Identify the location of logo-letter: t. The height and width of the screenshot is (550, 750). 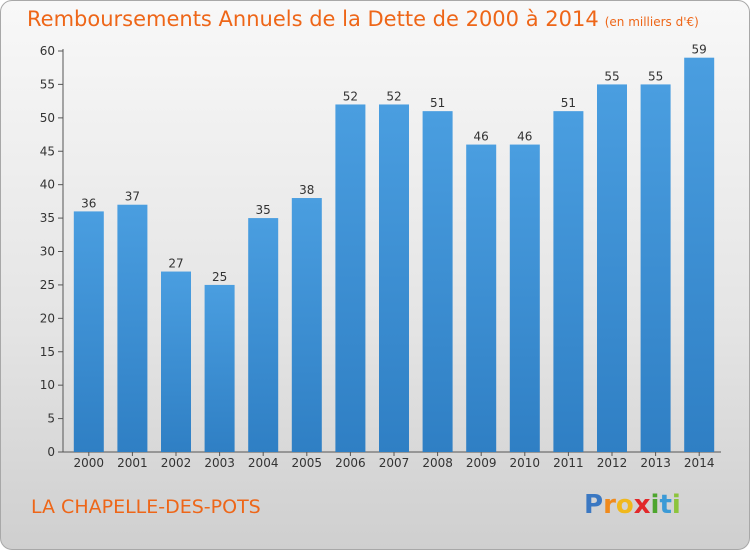
(665, 505).